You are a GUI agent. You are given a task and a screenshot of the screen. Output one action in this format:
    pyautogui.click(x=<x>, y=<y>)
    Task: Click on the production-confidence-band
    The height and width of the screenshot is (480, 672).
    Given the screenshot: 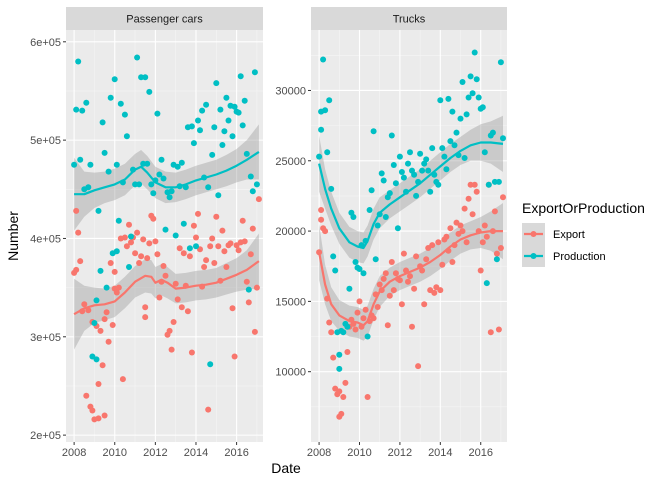 What is the action you would take?
    pyautogui.click(x=166, y=177)
    